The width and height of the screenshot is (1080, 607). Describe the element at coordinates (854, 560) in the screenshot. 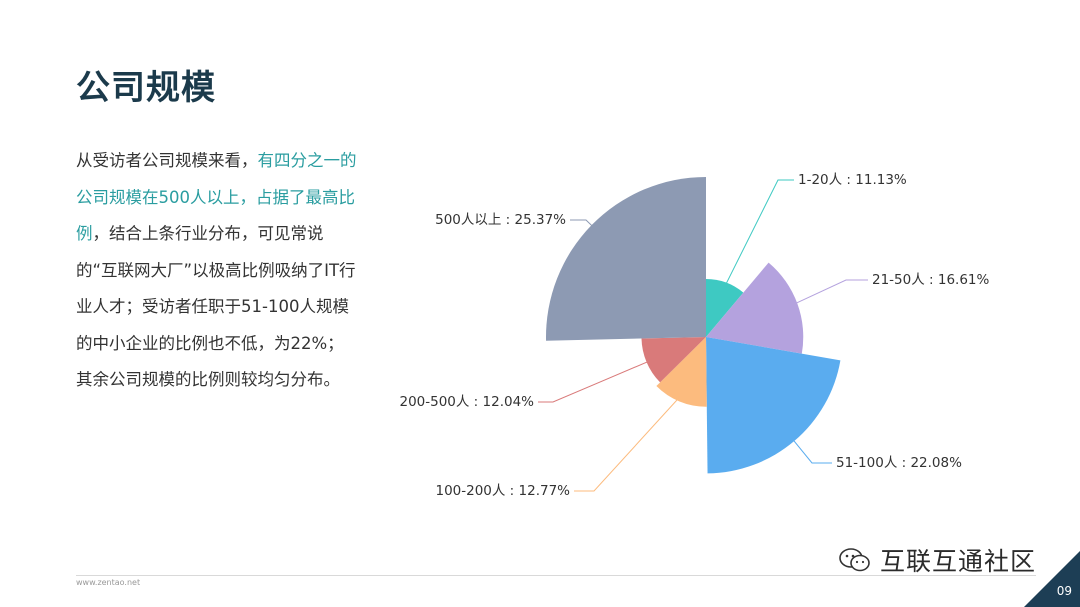

I see `wechat-icon` at that location.